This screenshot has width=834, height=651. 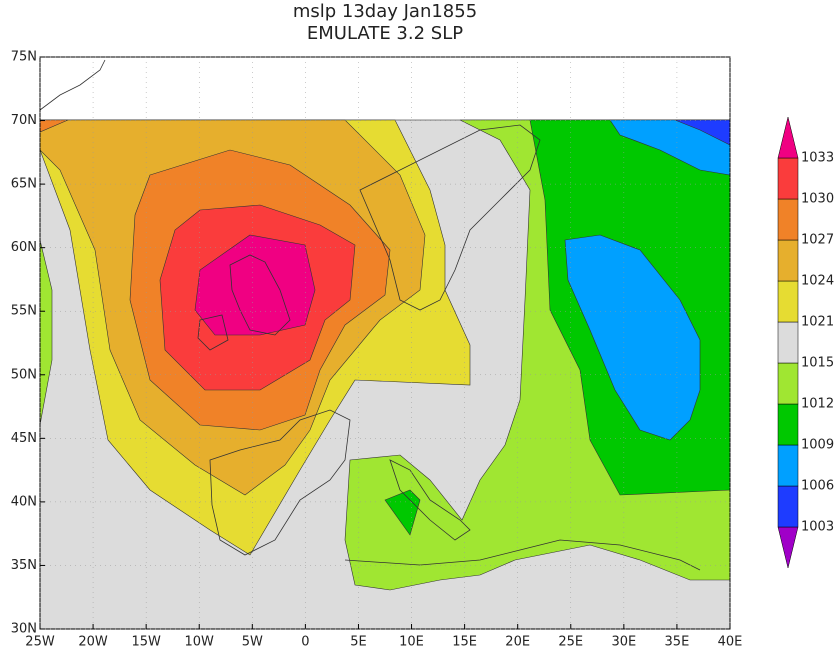 What do you see at coordinates (517, 642) in the screenshot?
I see `x-tick-label: 20E` at bounding box center [517, 642].